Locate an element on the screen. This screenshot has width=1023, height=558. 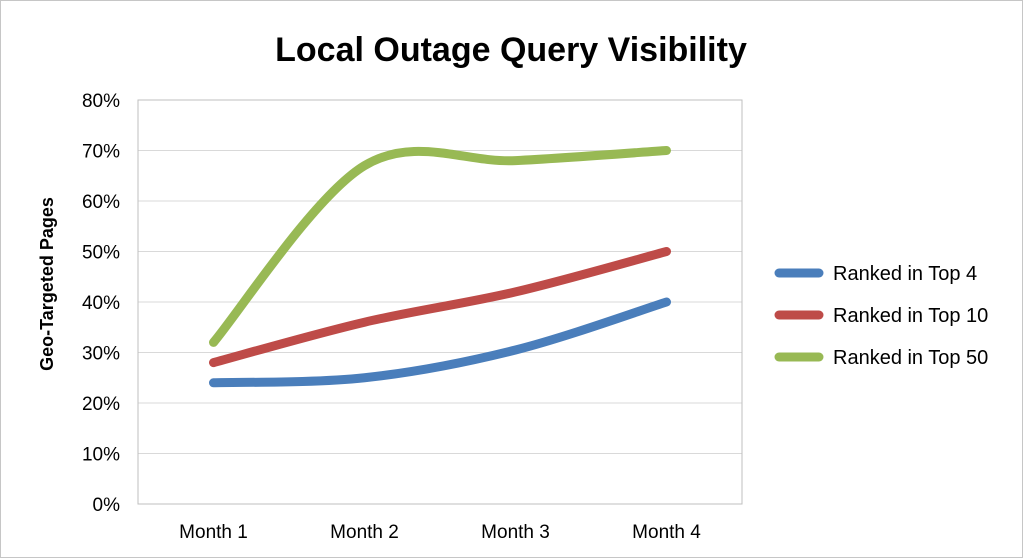
y-tick-label: 50% is located at coordinates (101, 253).